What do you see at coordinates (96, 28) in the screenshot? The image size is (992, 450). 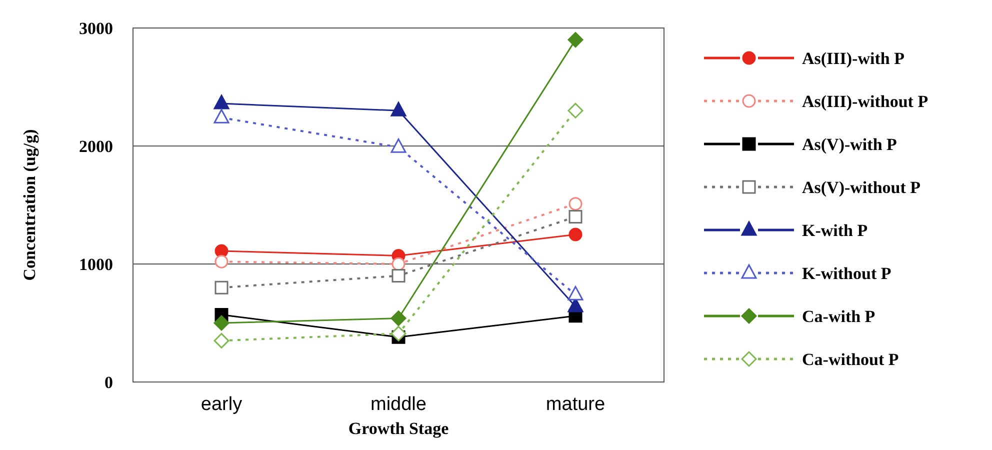 I see `y-tick-label: 3000` at bounding box center [96, 28].